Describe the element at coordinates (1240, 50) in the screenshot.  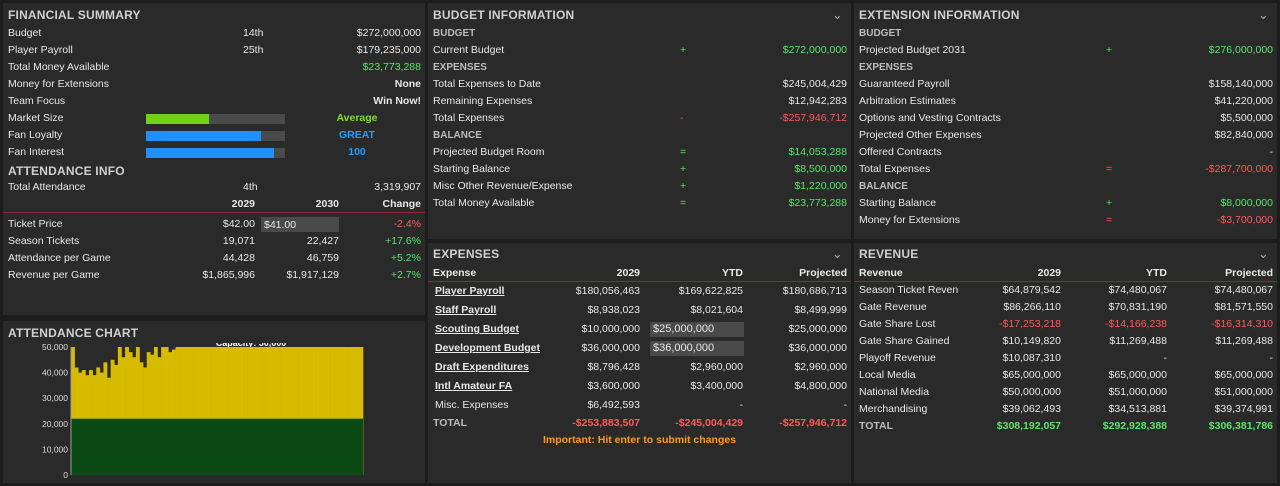
I see `info-row-value: $276,000,000` at that location.